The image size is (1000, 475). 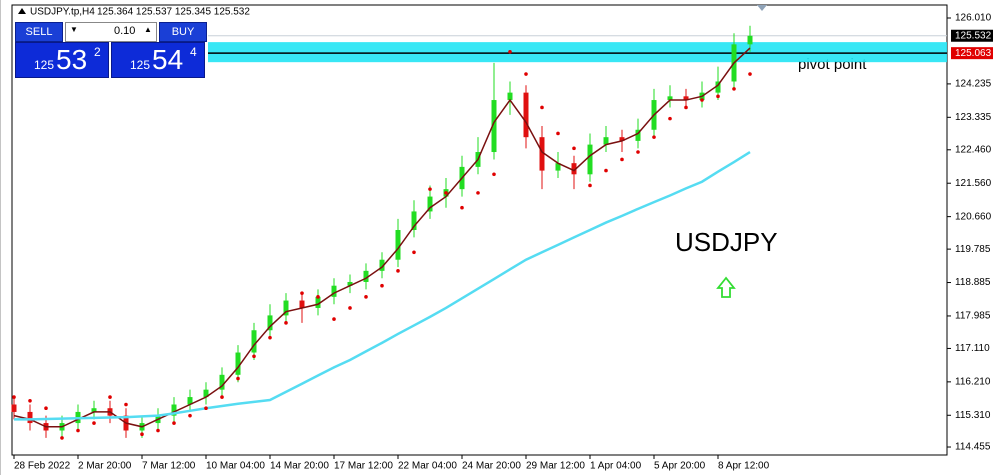 What do you see at coordinates (973, 216) in the screenshot?
I see `y-tick-label: 120.660` at bounding box center [973, 216].